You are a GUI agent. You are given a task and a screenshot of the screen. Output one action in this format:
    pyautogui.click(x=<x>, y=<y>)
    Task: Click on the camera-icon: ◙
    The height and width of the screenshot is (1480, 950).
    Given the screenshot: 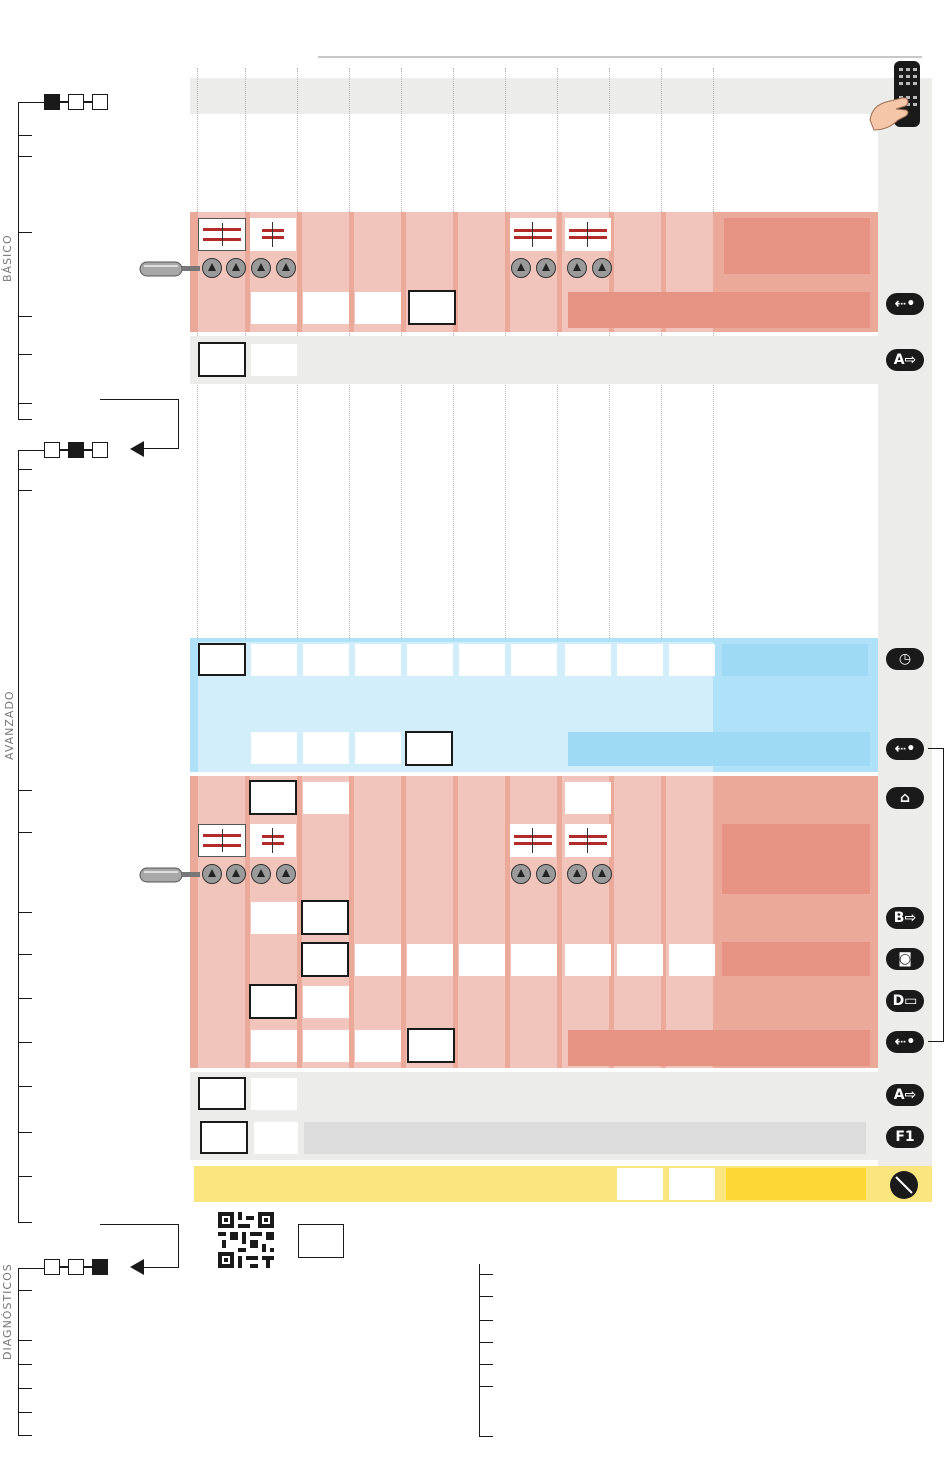 What is the action you would take?
    pyautogui.click(x=905, y=959)
    